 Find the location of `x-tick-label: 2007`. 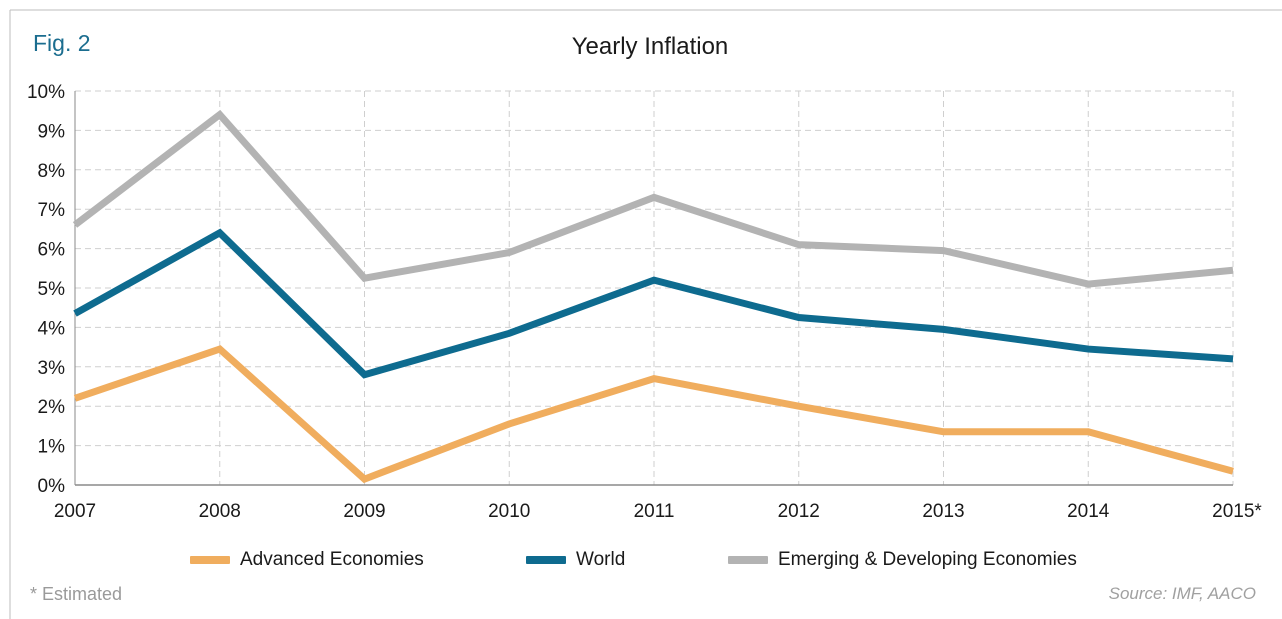

x-tick-label: 2007 is located at coordinates (75, 511).